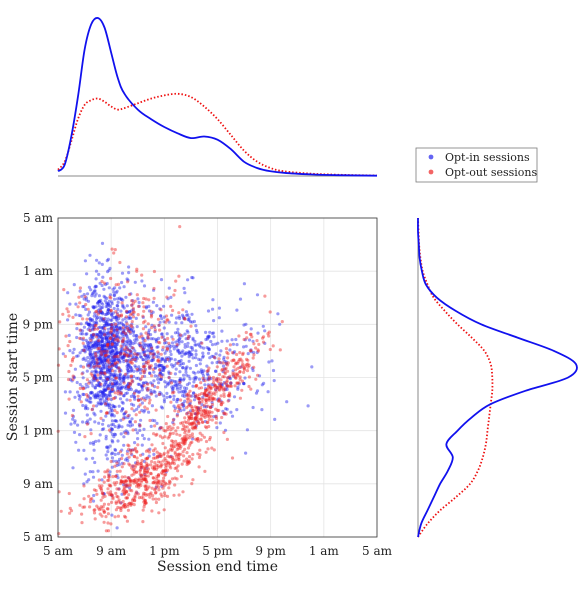 This screenshot has height=604, width=581. I want to click on right-marginal-density-plot, so click(497, 377).